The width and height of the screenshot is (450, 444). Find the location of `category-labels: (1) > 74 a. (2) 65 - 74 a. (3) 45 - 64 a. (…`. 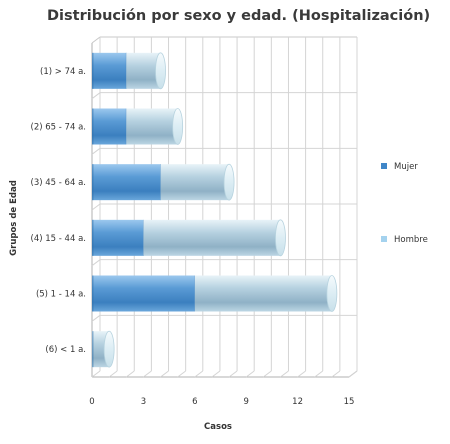

category-labels: (1) > 74 a. (2) 65 - 74 a. (3) 45 - 64 a. (… is located at coordinates (58, 211).